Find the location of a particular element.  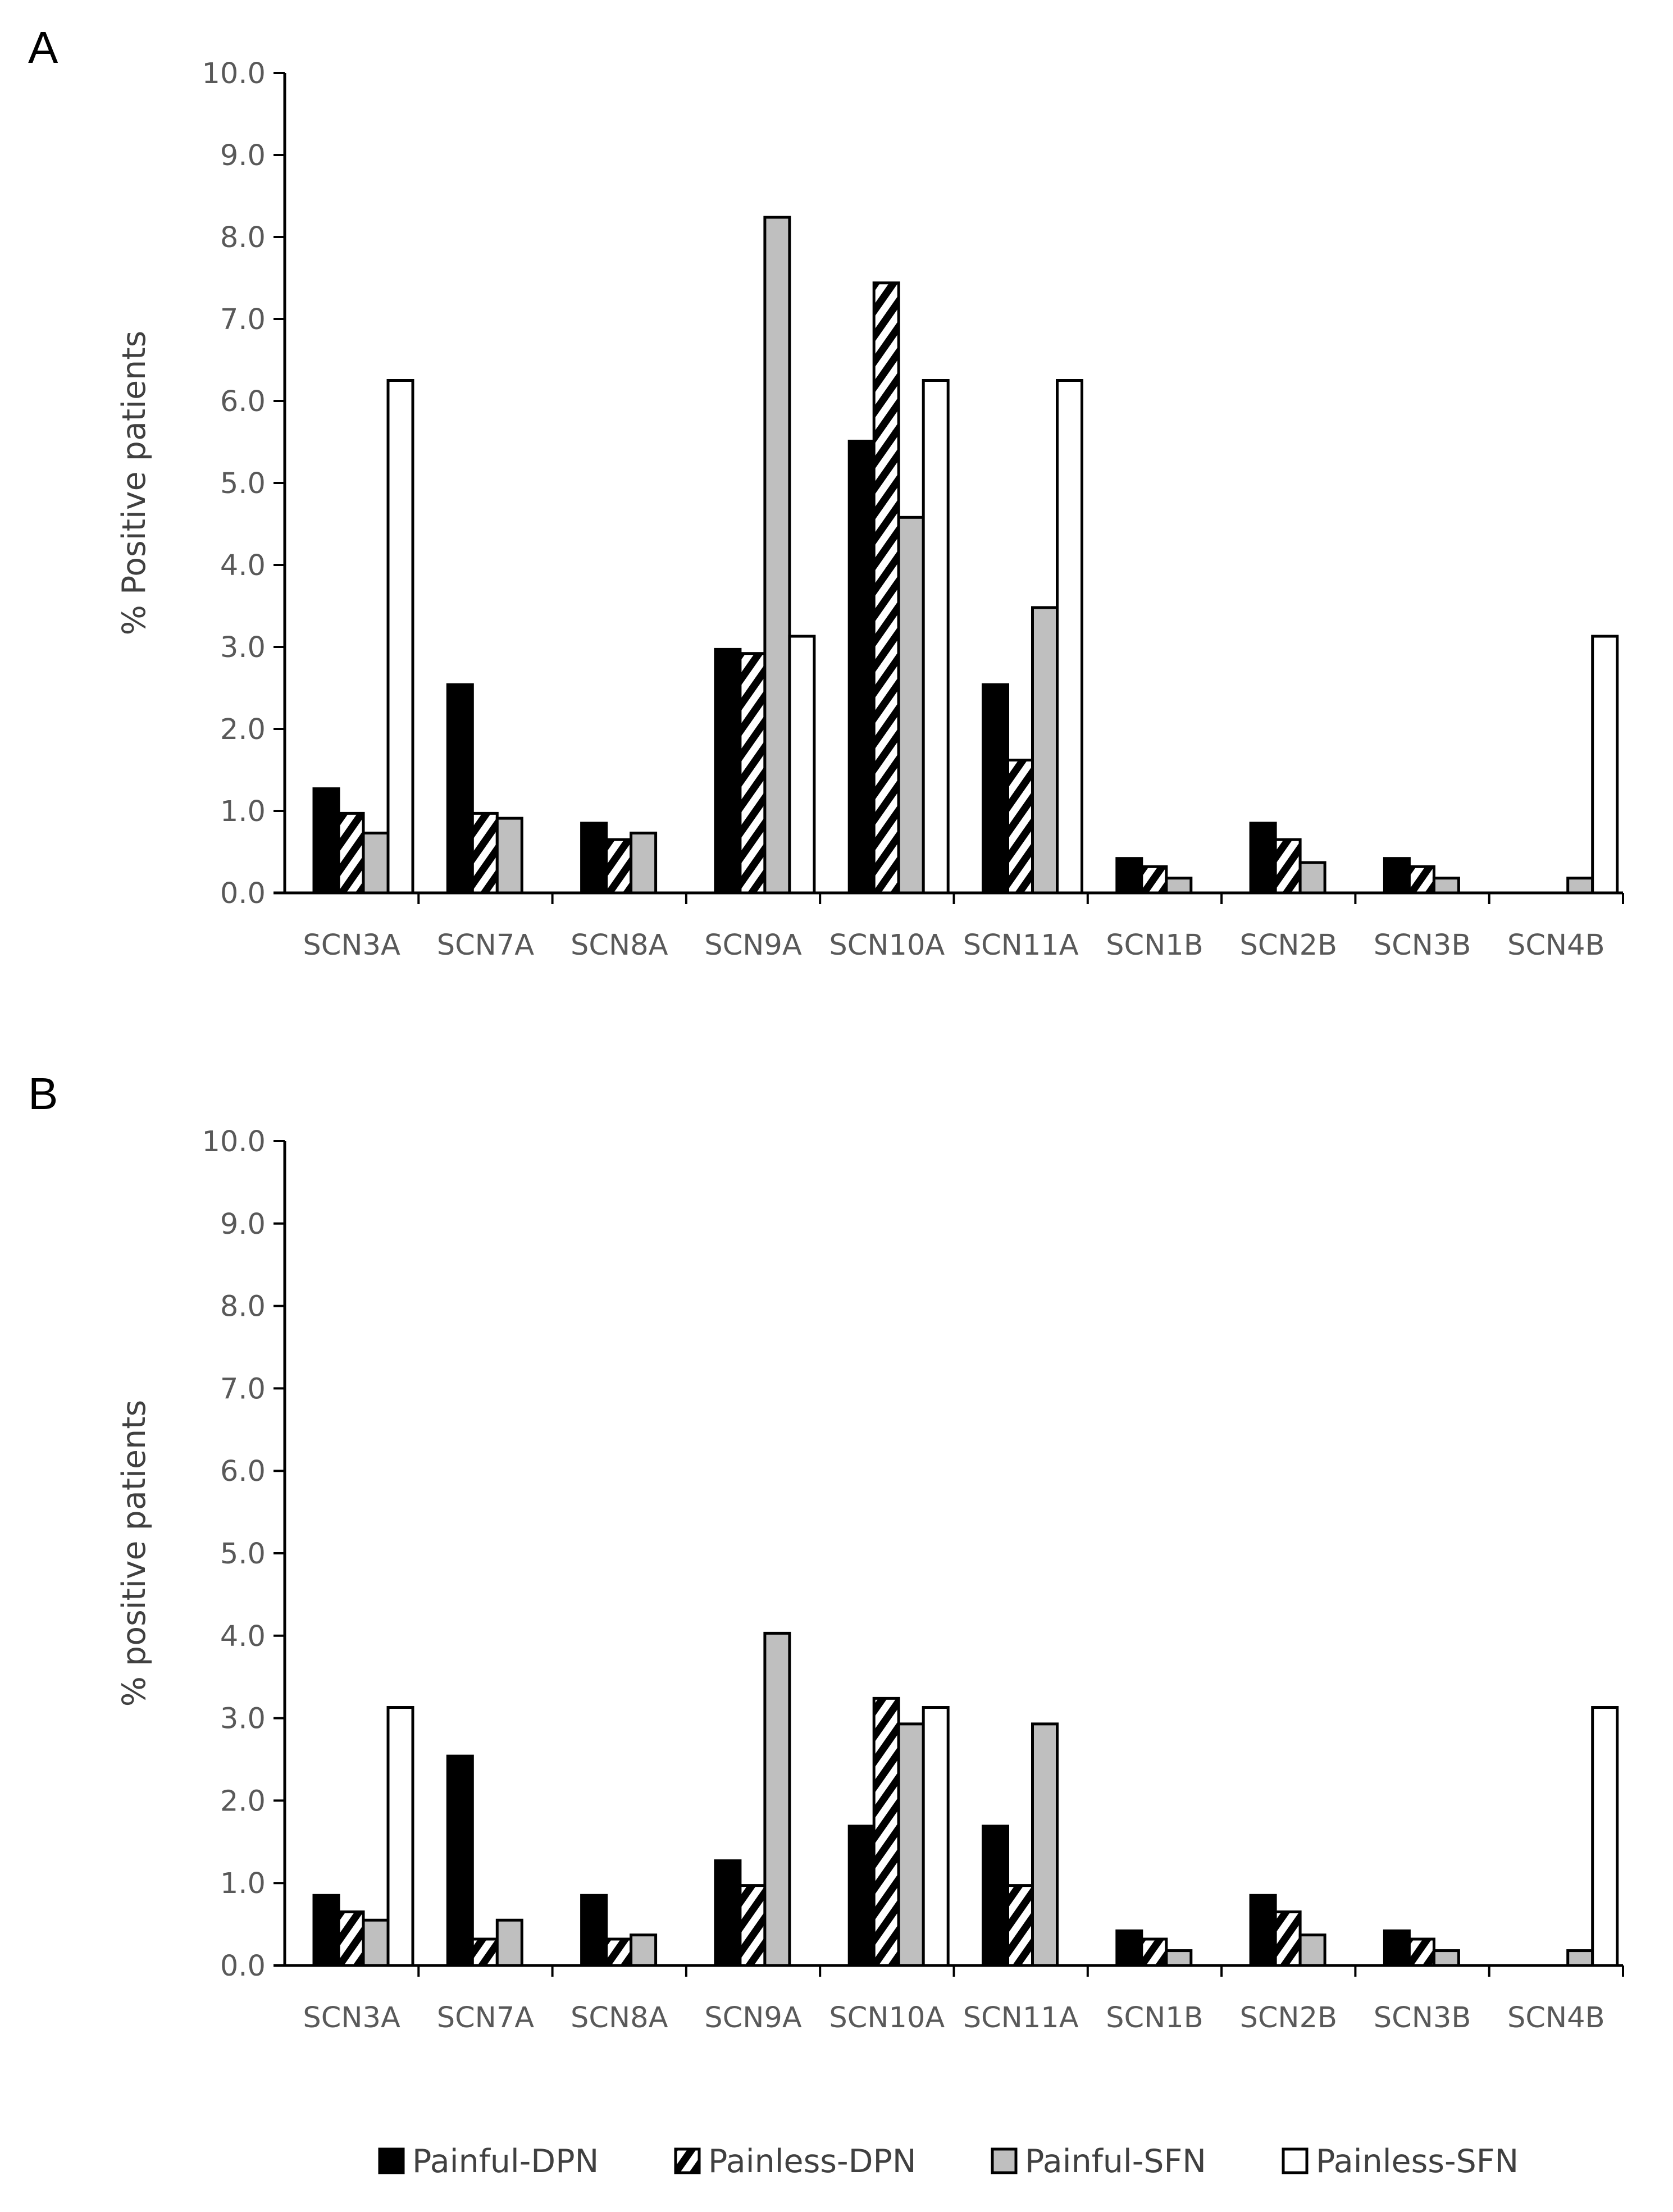

legend-swatch-painless-sfn is located at coordinates (1295, 2160).